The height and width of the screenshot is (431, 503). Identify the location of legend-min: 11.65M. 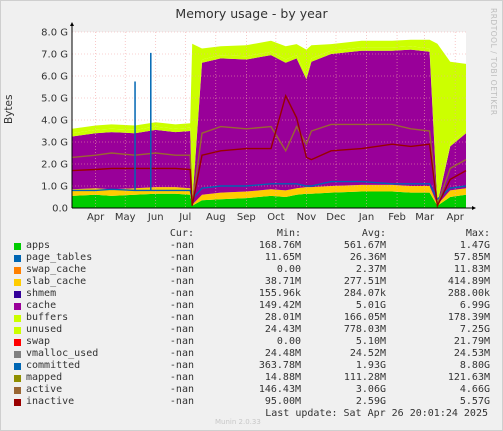
(282, 257).